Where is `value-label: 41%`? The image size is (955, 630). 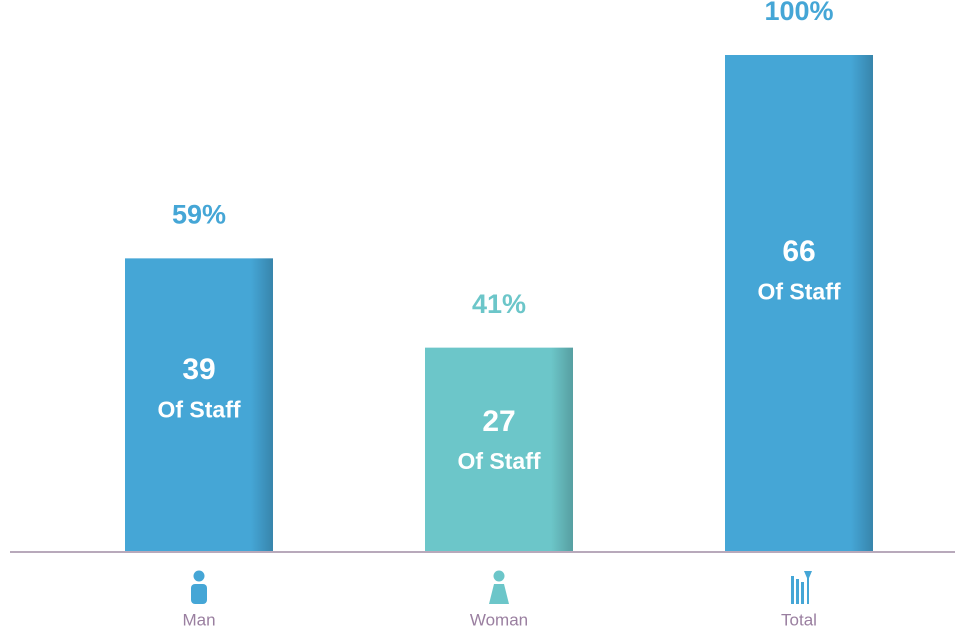 value-label: 41% is located at coordinates (499, 304).